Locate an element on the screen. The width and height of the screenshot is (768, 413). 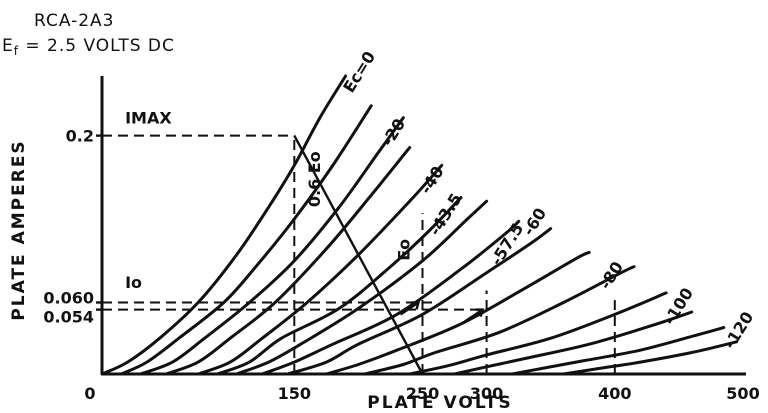
annotation-0-6-eo: 0.6 Eo is located at coordinates (314, 179).